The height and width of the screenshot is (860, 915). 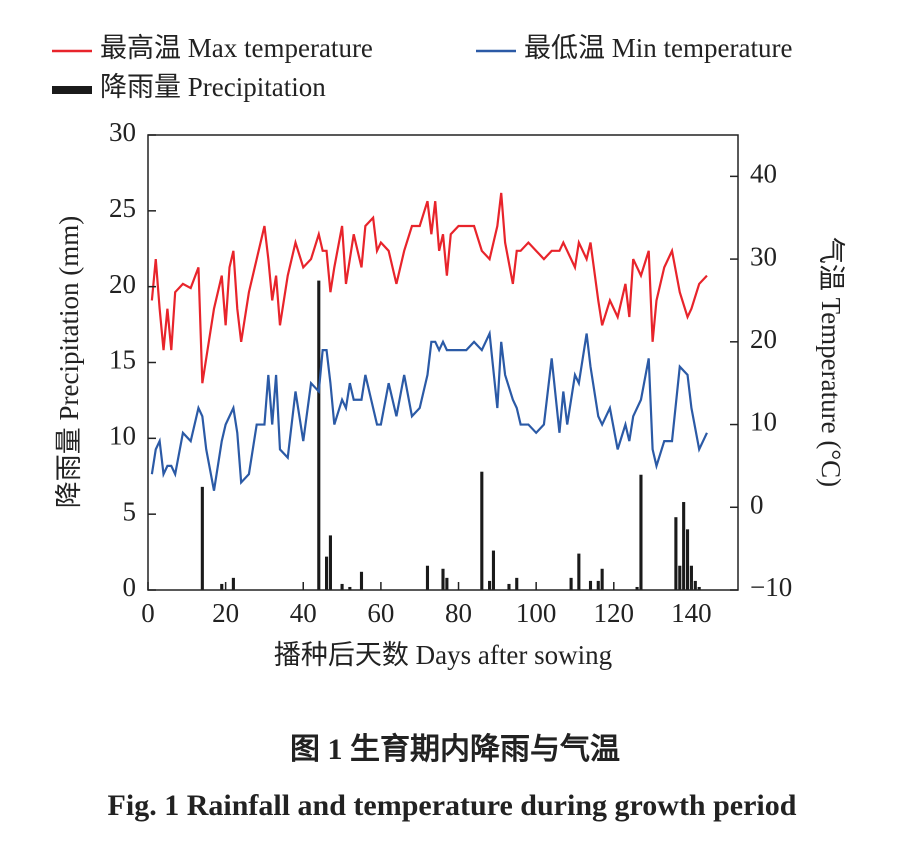 I want to click on x-axis-label: 播种后天数 Days after sowing, so click(x=443, y=655).